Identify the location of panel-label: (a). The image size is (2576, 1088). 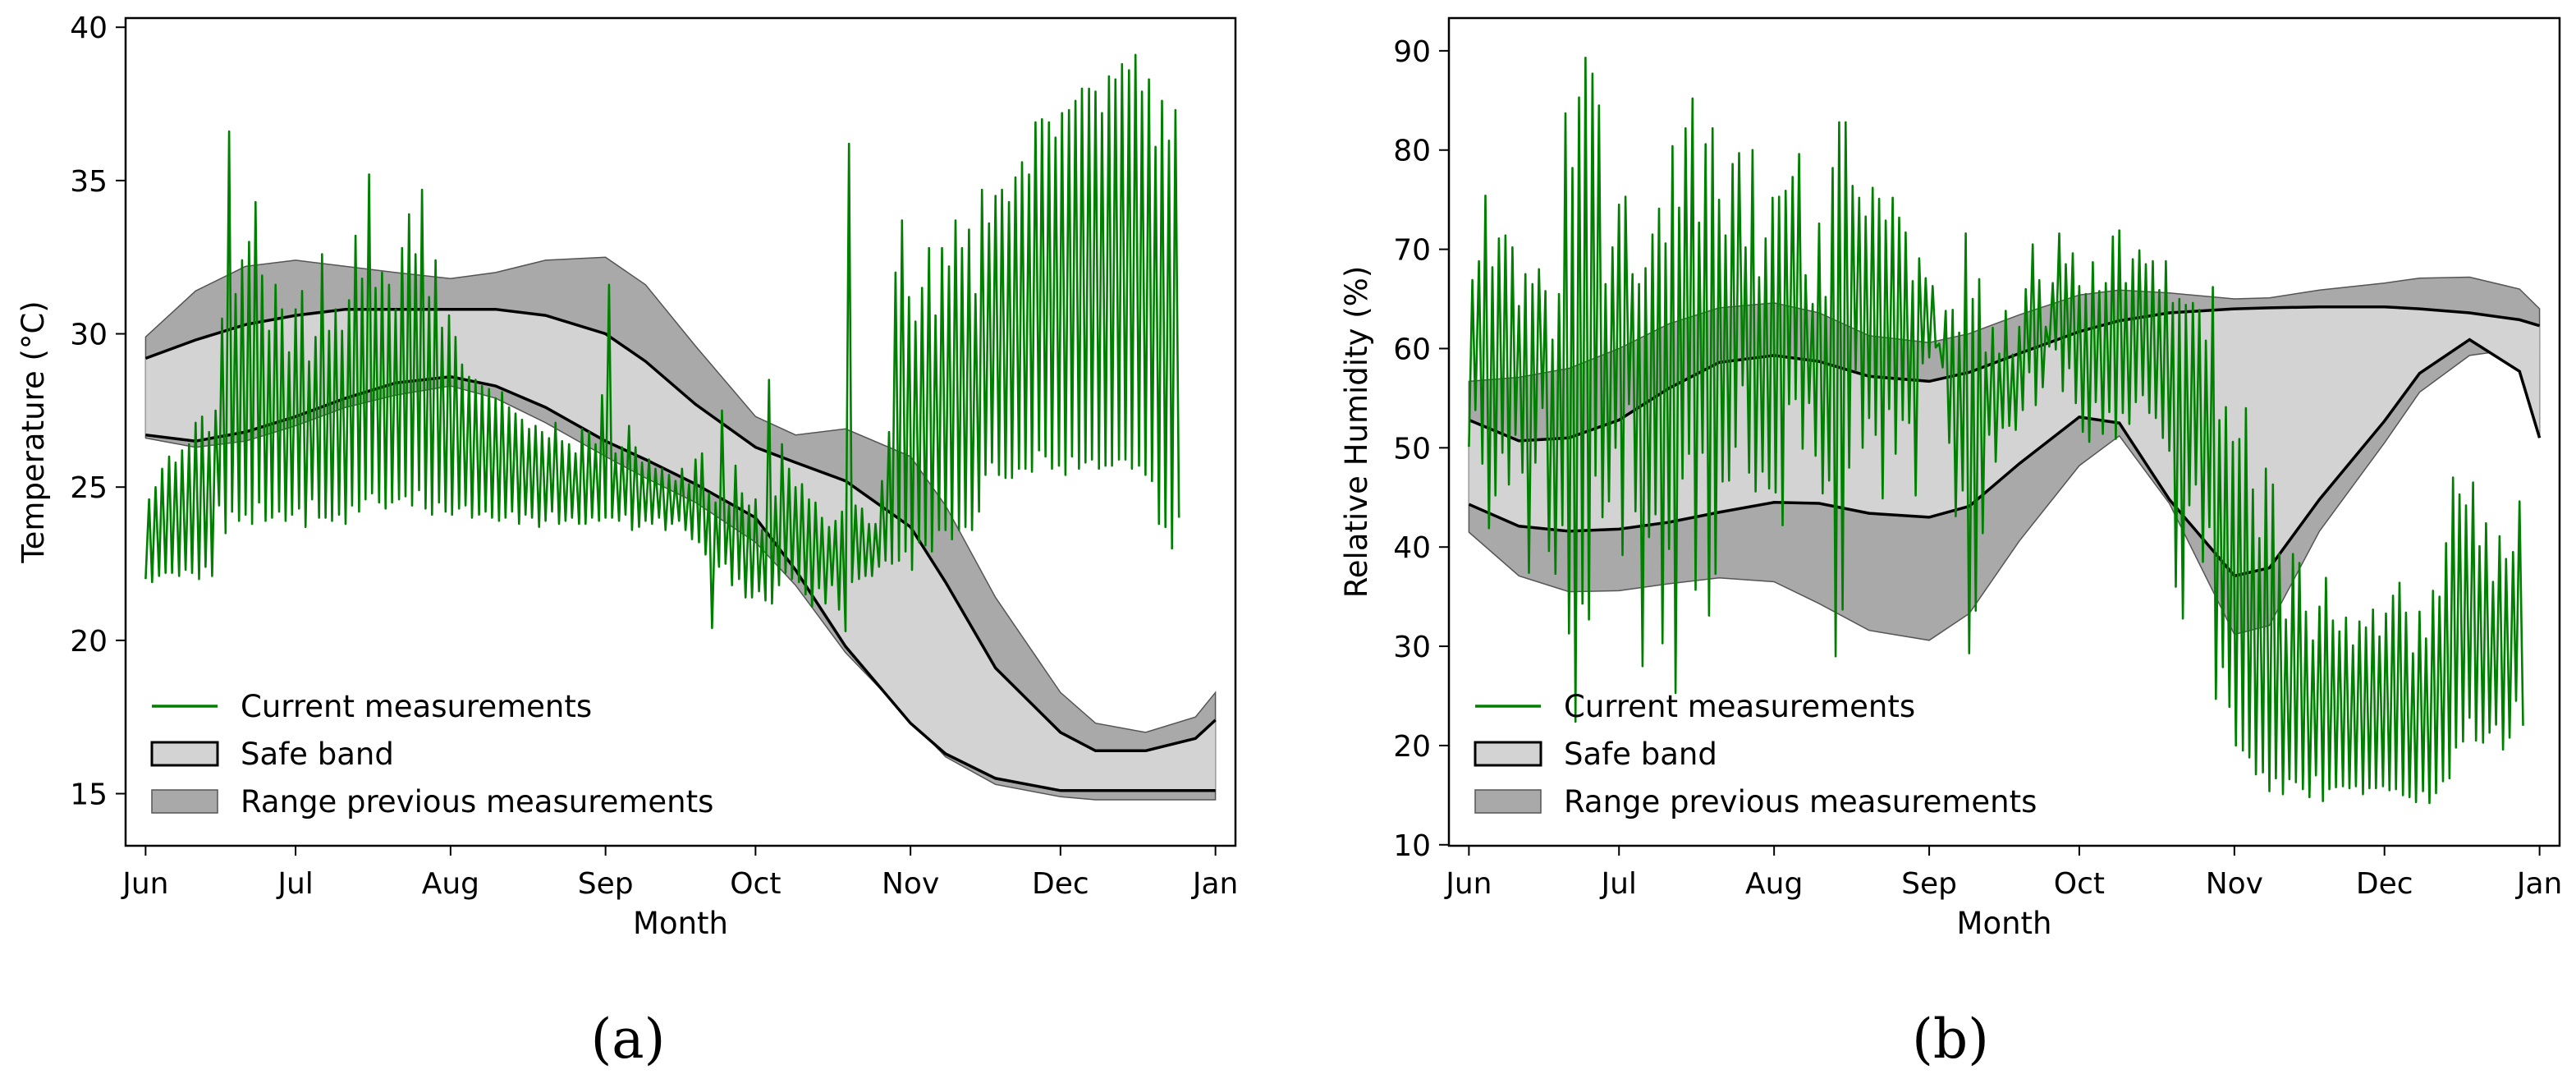
(629, 1039).